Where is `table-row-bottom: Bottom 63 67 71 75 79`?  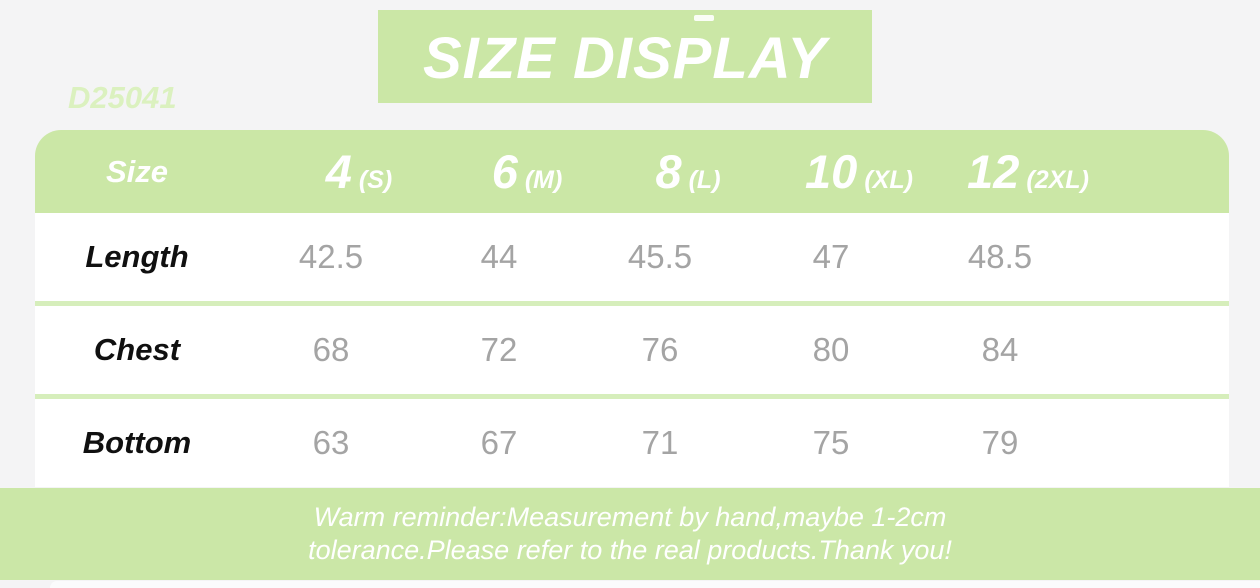
table-row-bottom: Bottom 63 67 71 75 79 is located at coordinates (632, 443).